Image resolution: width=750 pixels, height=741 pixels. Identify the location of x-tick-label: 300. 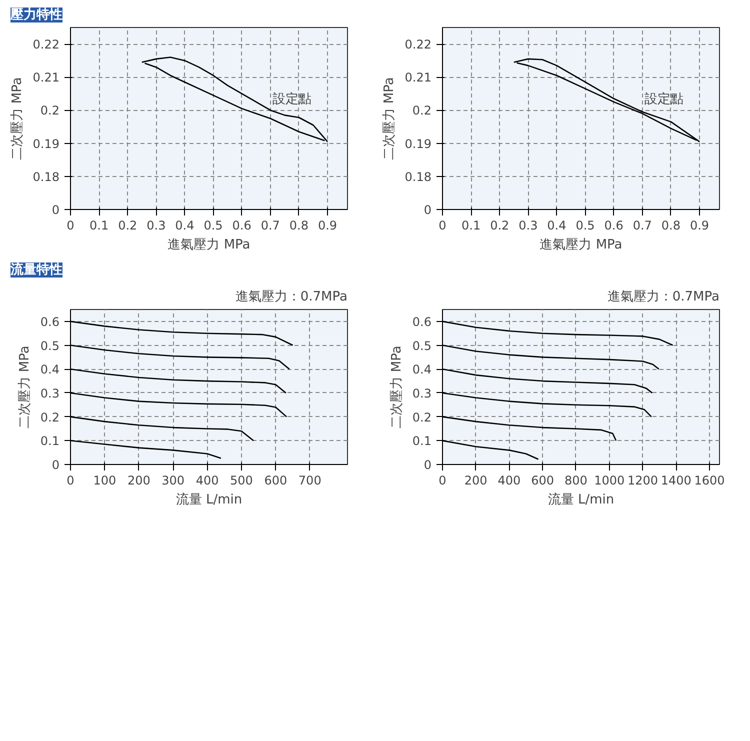
(173, 481).